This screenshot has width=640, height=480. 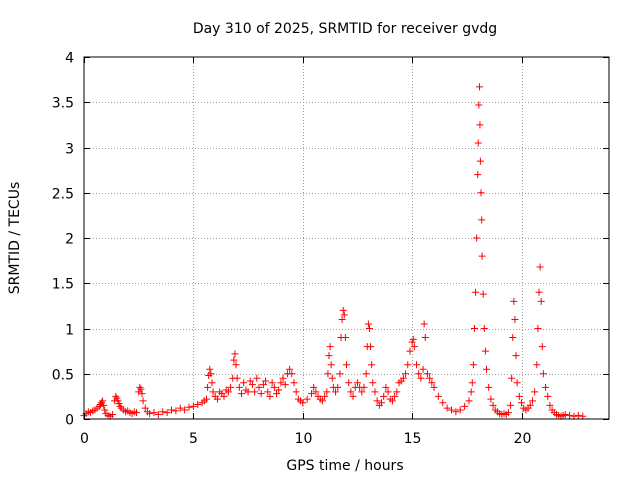 What do you see at coordinates (69, 331) in the screenshot?
I see `y-tick-label: 1` at bounding box center [69, 331].